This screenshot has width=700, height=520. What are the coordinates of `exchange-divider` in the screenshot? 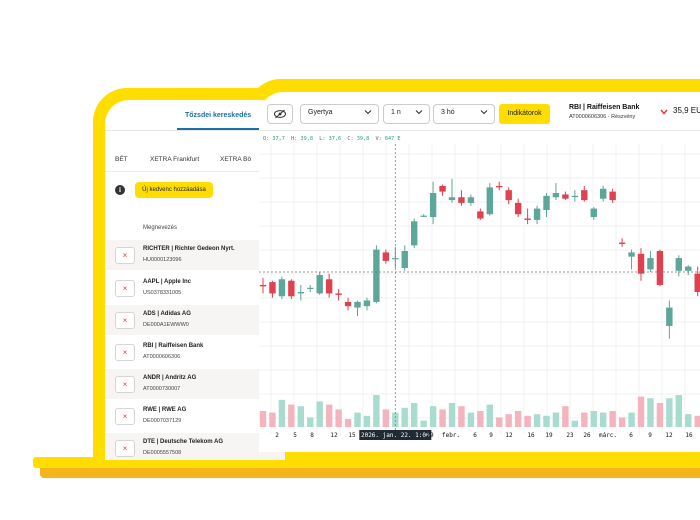 It's located at (195, 171).